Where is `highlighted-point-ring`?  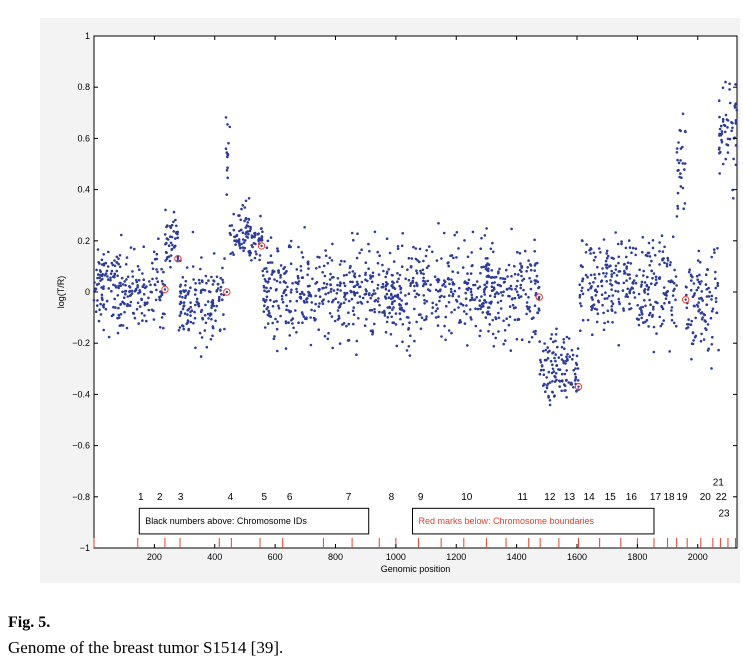
highlighted-point-ring is located at coordinates (685, 299).